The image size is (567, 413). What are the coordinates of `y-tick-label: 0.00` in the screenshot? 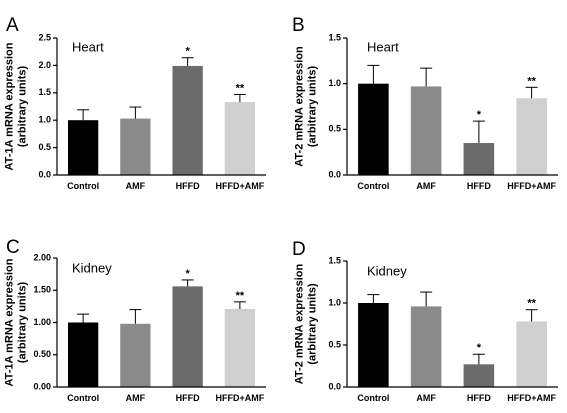 It's located at (42, 386).